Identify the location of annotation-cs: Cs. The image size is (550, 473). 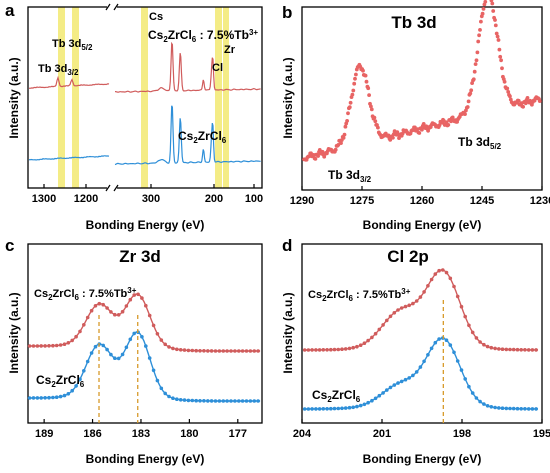
(156, 17).